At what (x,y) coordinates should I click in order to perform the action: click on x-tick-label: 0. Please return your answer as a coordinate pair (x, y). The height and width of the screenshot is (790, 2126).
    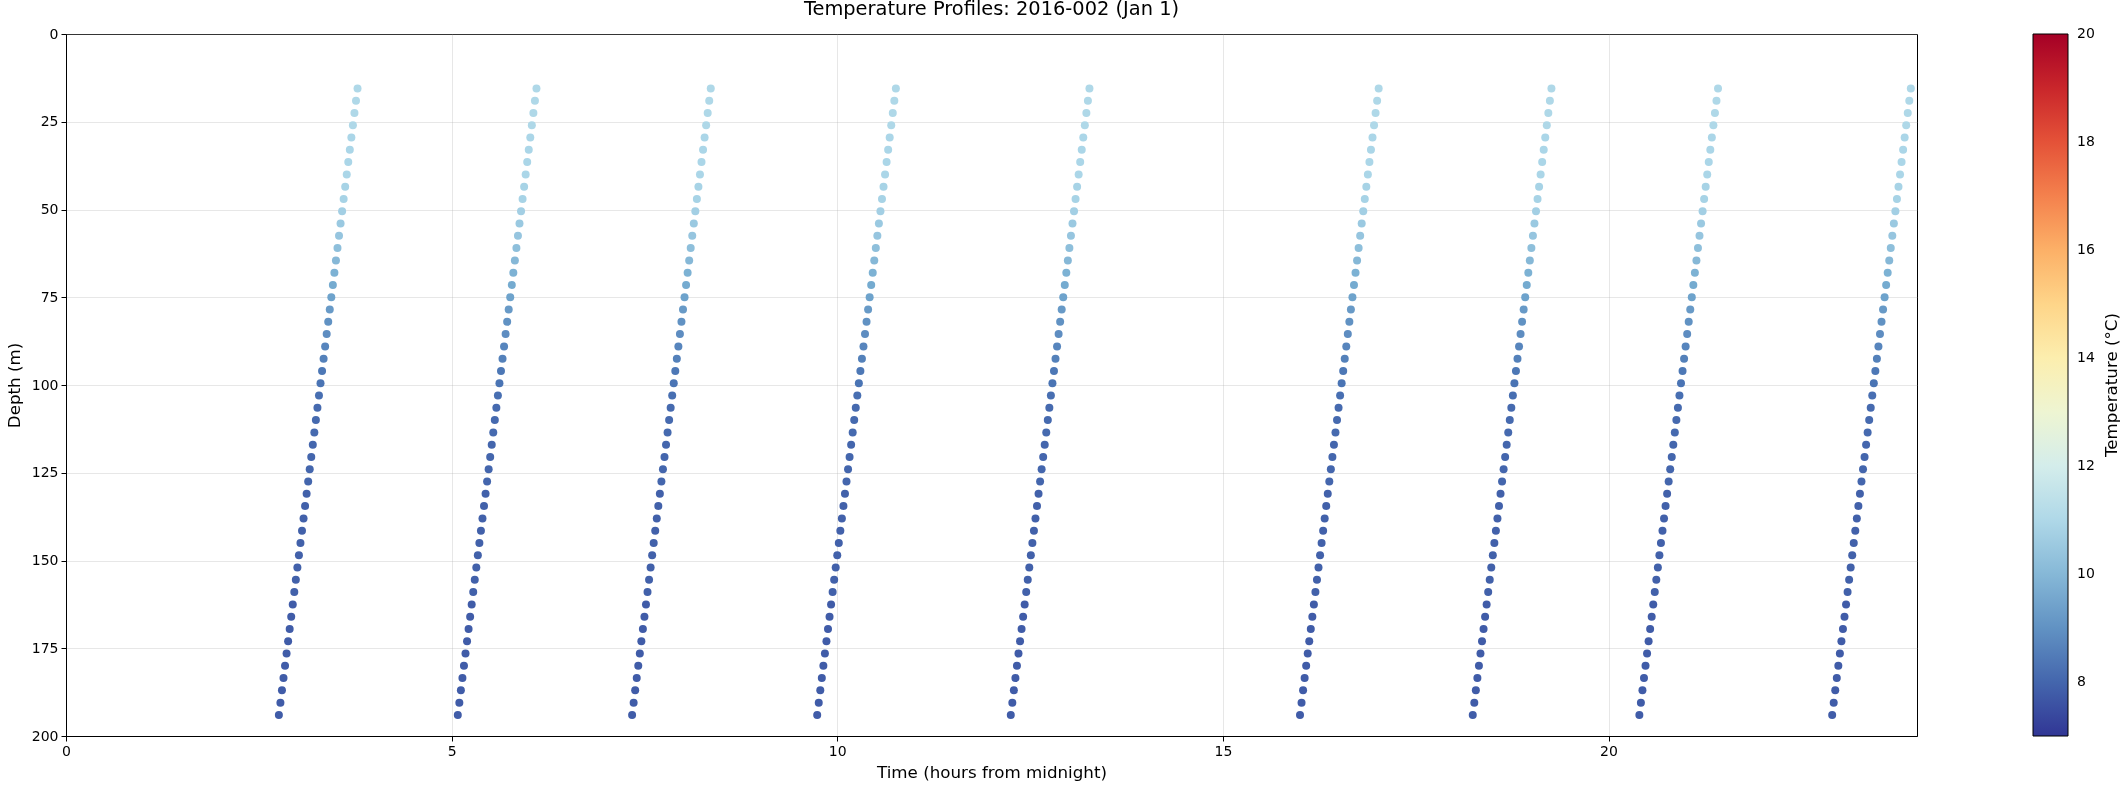
    Looking at the image, I should click on (66, 750).